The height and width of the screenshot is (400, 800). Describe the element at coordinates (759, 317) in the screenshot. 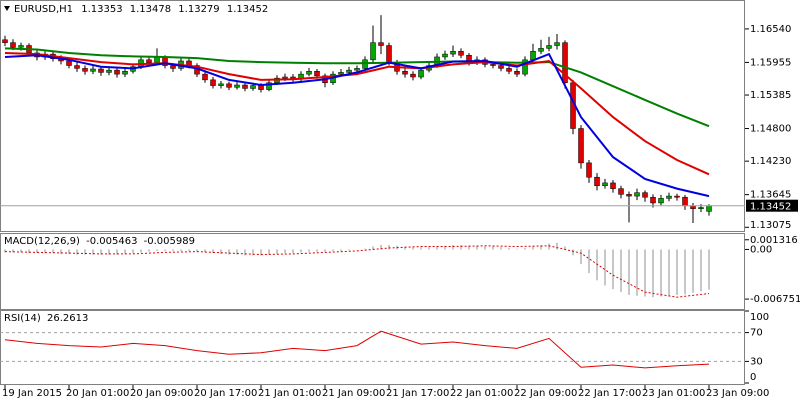

I see `y-tick-label: 100` at that location.